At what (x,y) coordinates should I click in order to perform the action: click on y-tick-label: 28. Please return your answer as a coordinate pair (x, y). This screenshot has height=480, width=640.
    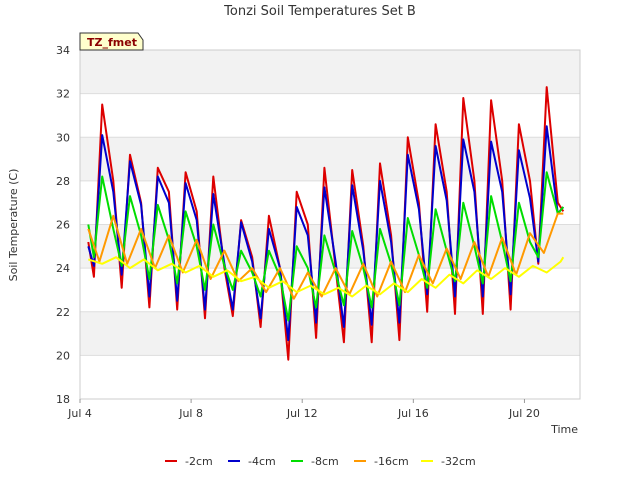
    Looking at the image, I should click on (63, 181).